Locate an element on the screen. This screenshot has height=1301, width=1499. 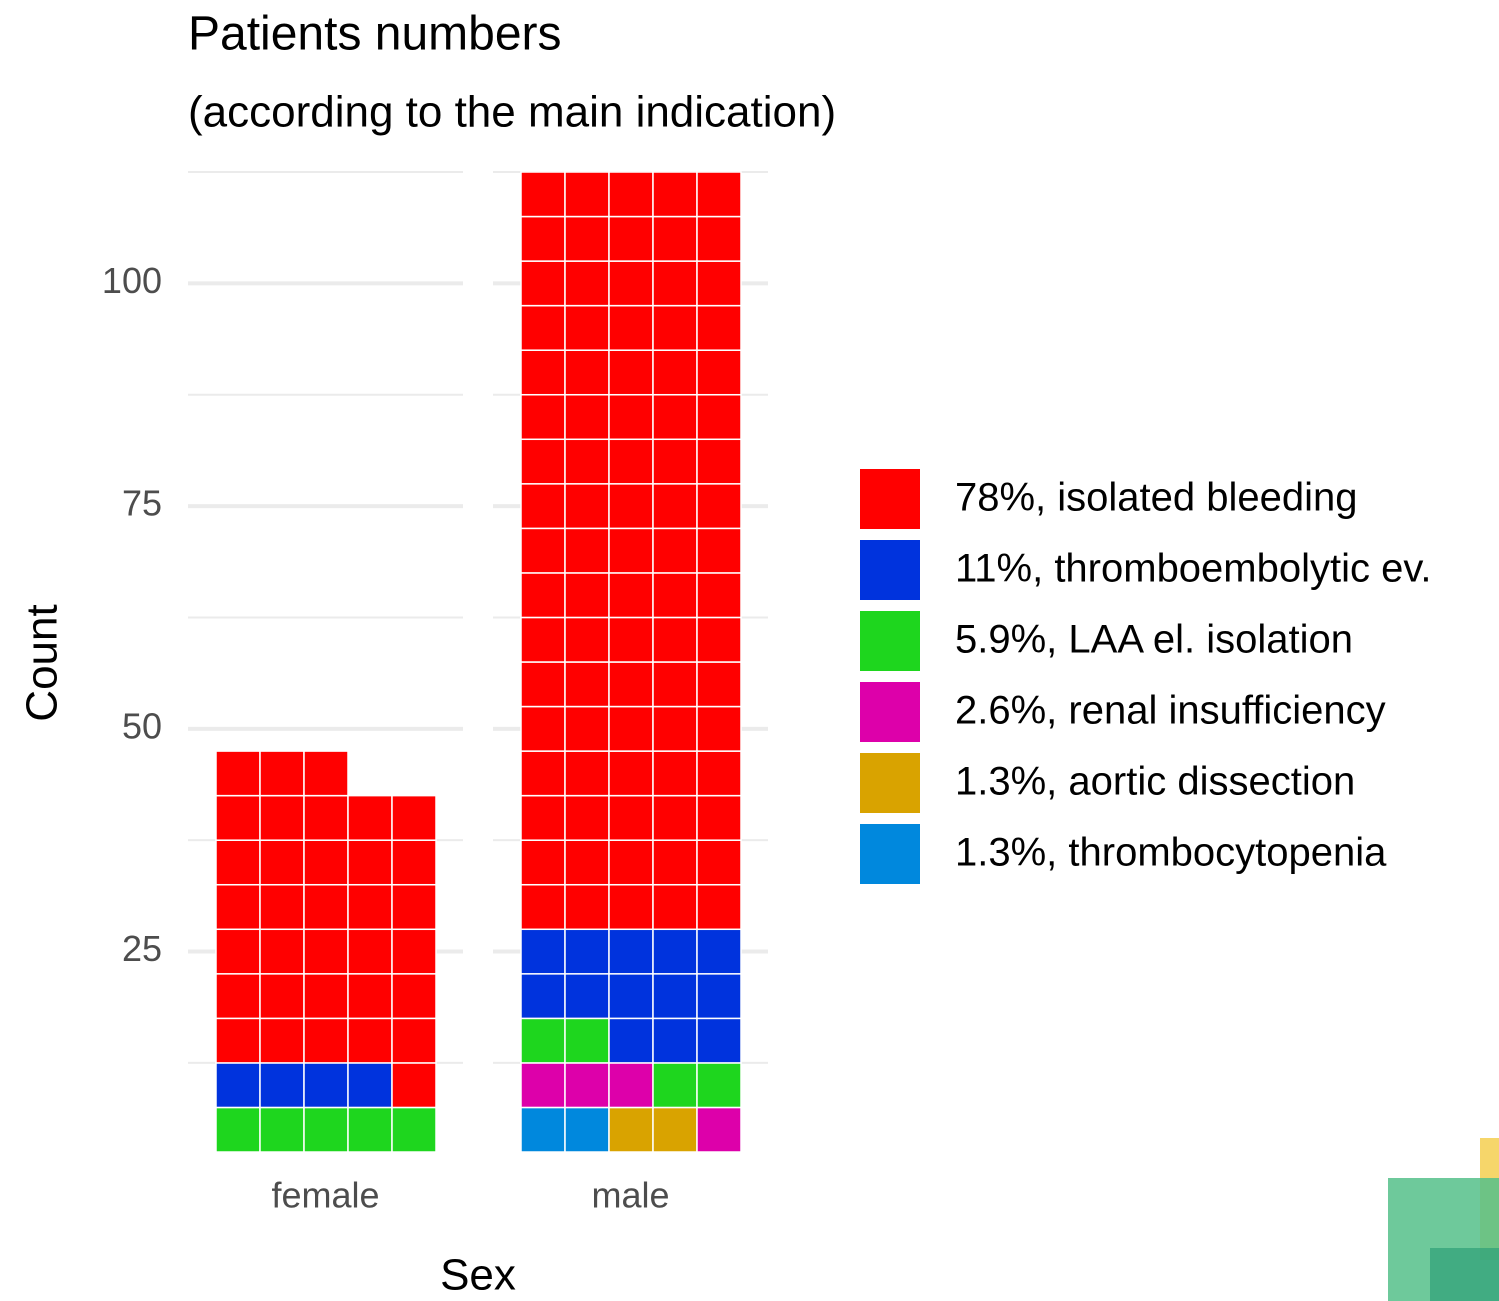
y-tick-label: 50 is located at coordinates (142, 725).